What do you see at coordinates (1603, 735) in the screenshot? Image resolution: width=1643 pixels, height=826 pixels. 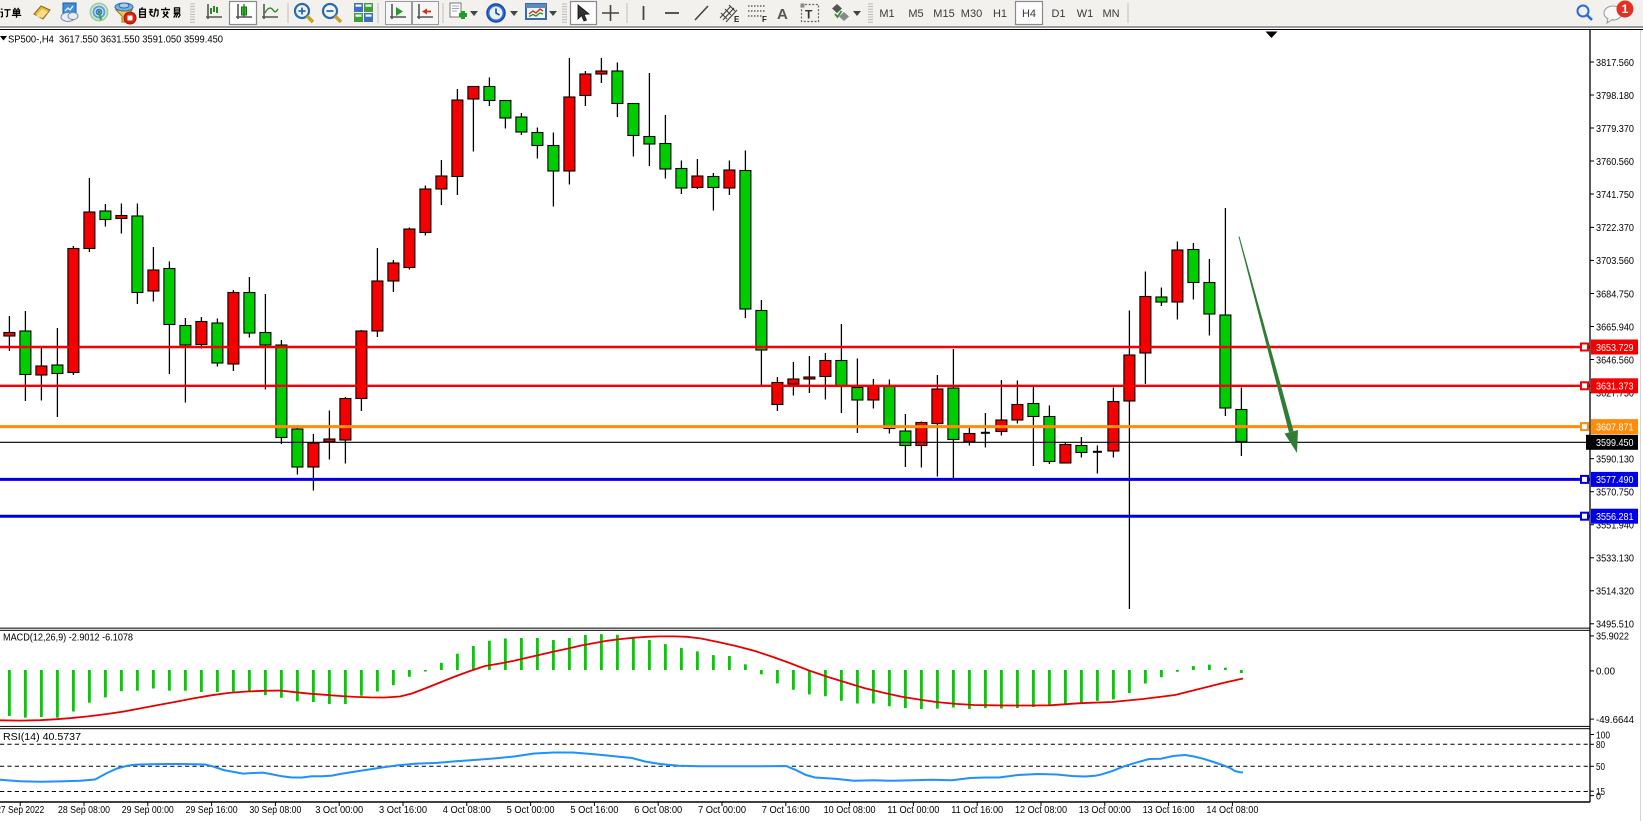 I see `svg-text: 100` at bounding box center [1603, 735].